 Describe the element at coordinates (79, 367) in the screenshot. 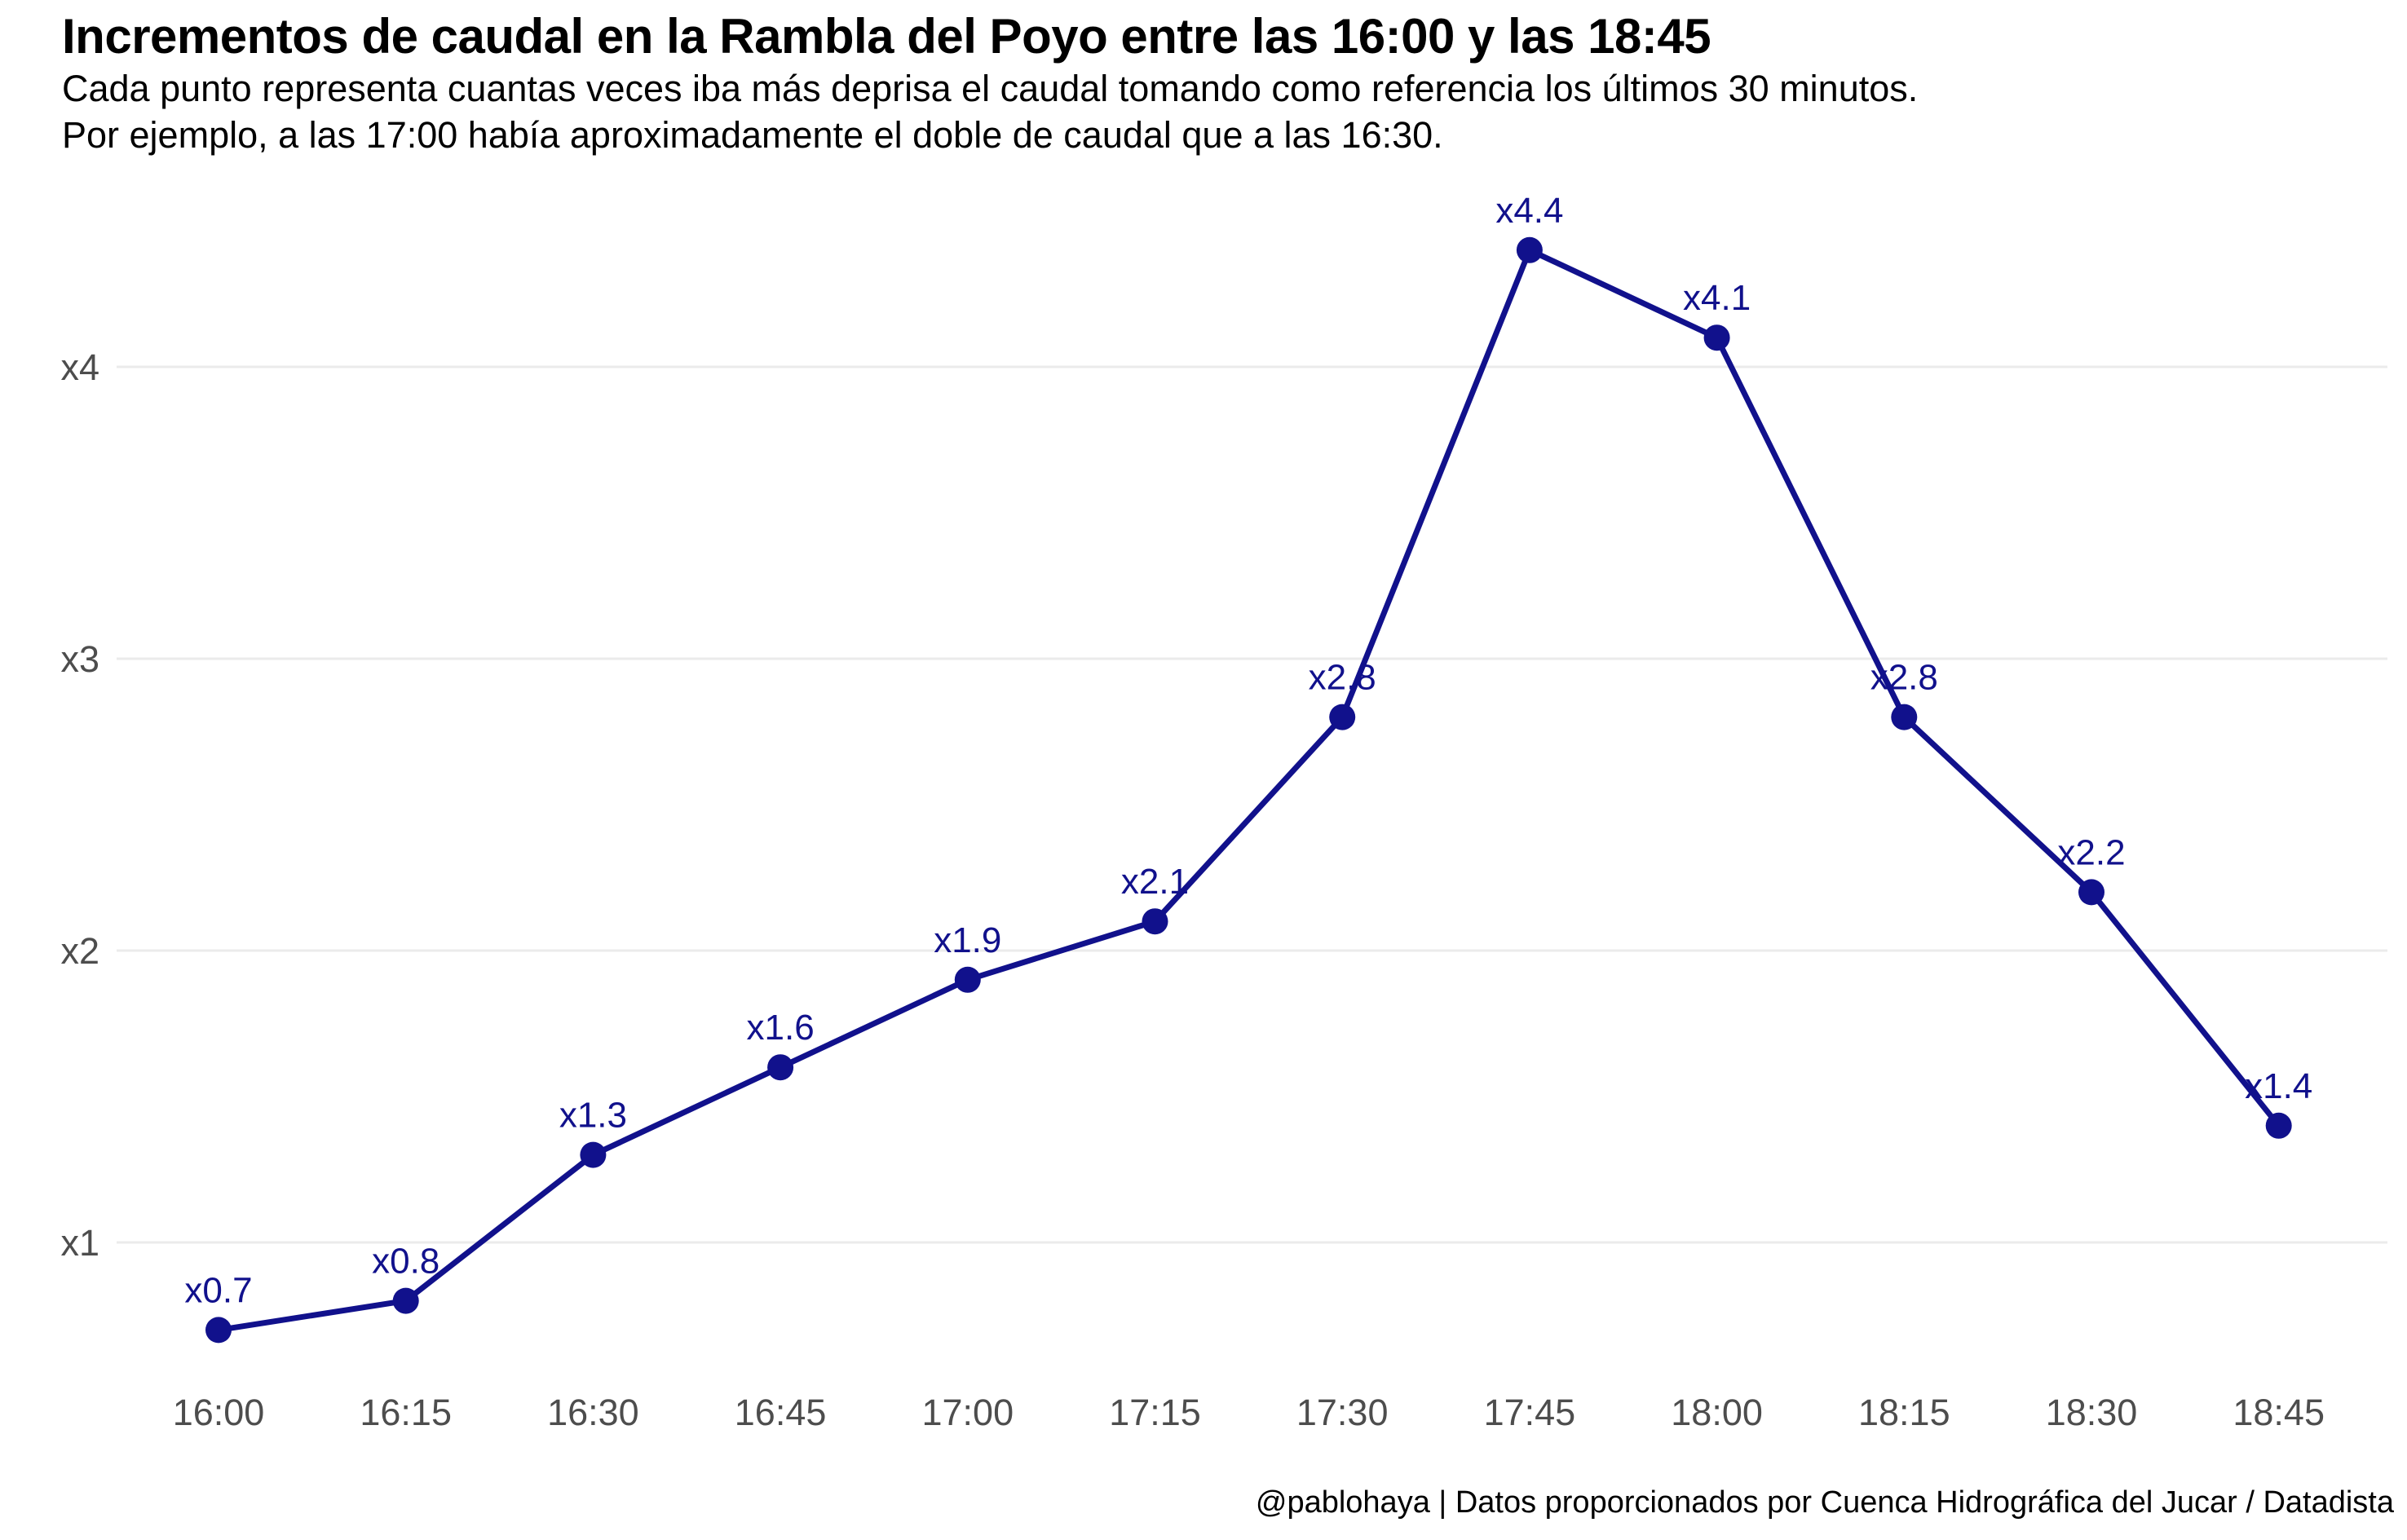

I see `y-axis-tick-label: x4` at that location.